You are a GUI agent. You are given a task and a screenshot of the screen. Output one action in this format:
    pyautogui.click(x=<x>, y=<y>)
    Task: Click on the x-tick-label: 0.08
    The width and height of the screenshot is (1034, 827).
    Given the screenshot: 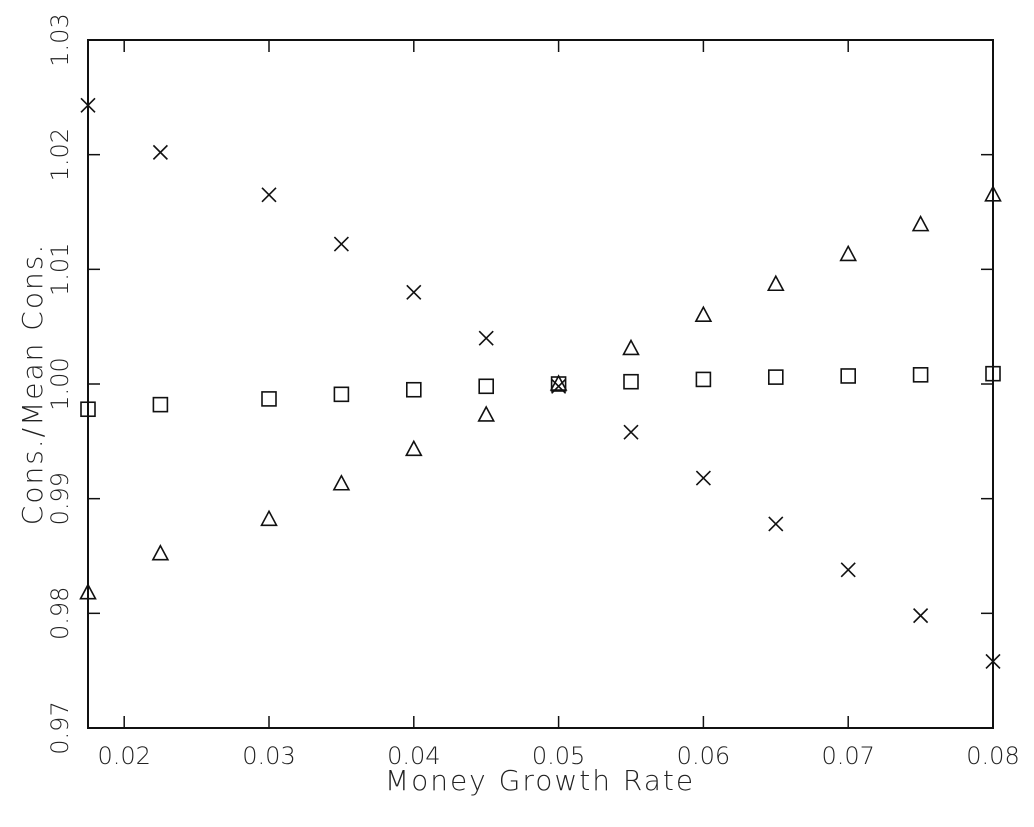 What is the action you would take?
    pyautogui.click(x=992, y=756)
    